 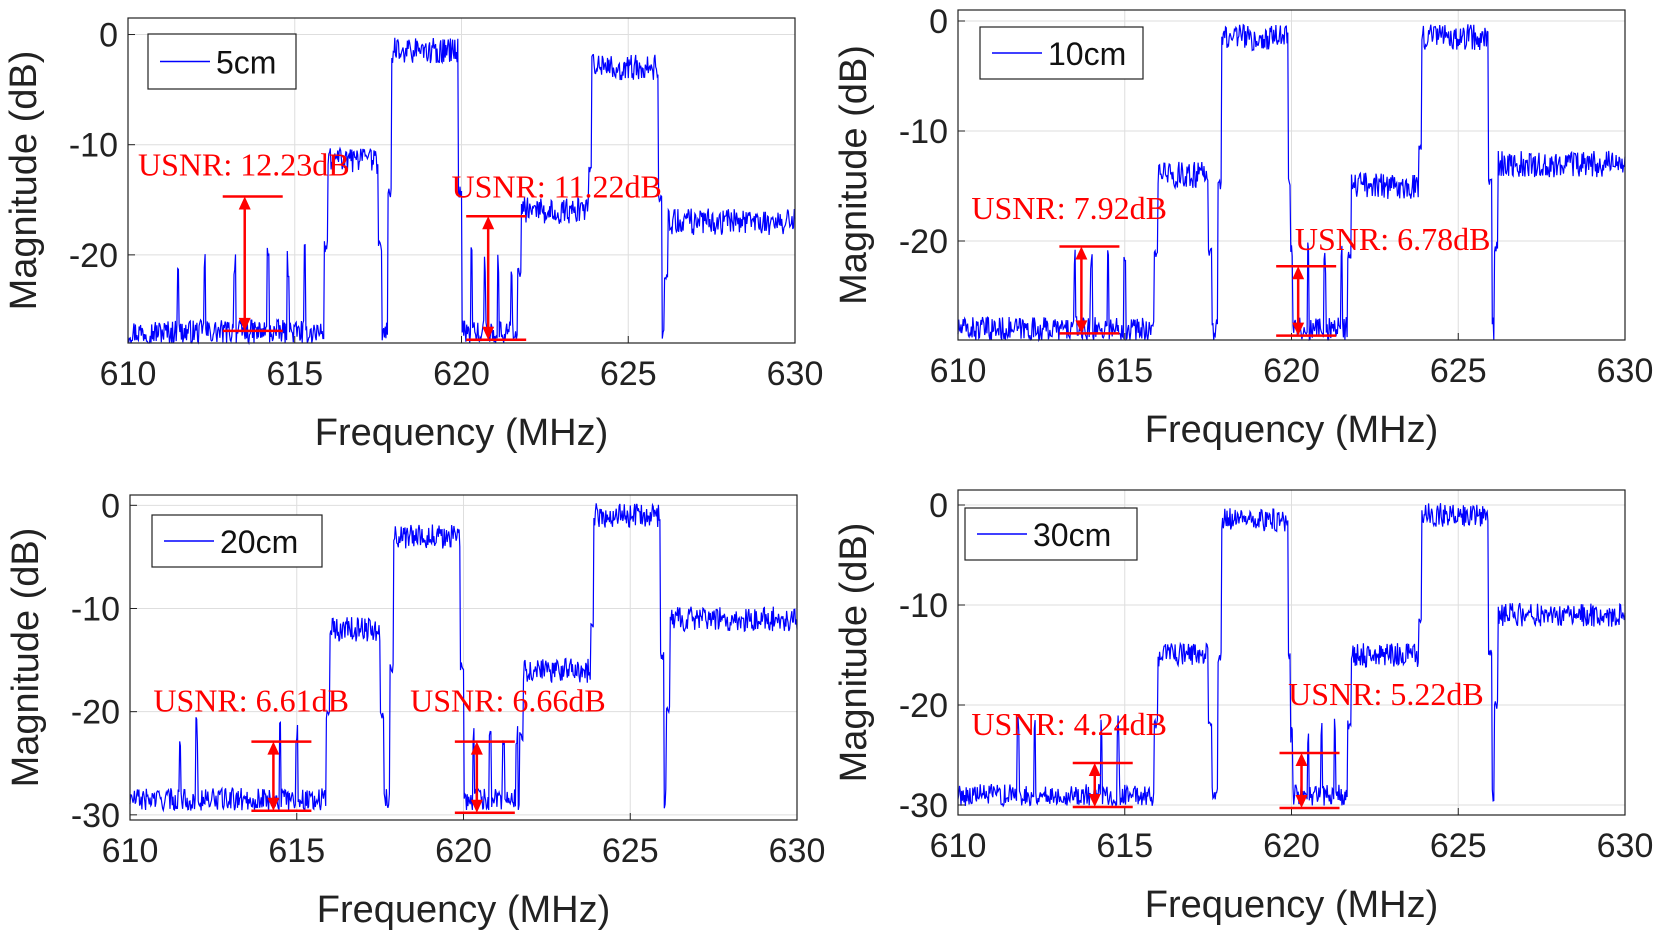 What do you see at coordinates (1383, 279) in the screenshot?
I see `usnr-annotation-2: USNR: 6.78dB` at bounding box center [1383, 279].